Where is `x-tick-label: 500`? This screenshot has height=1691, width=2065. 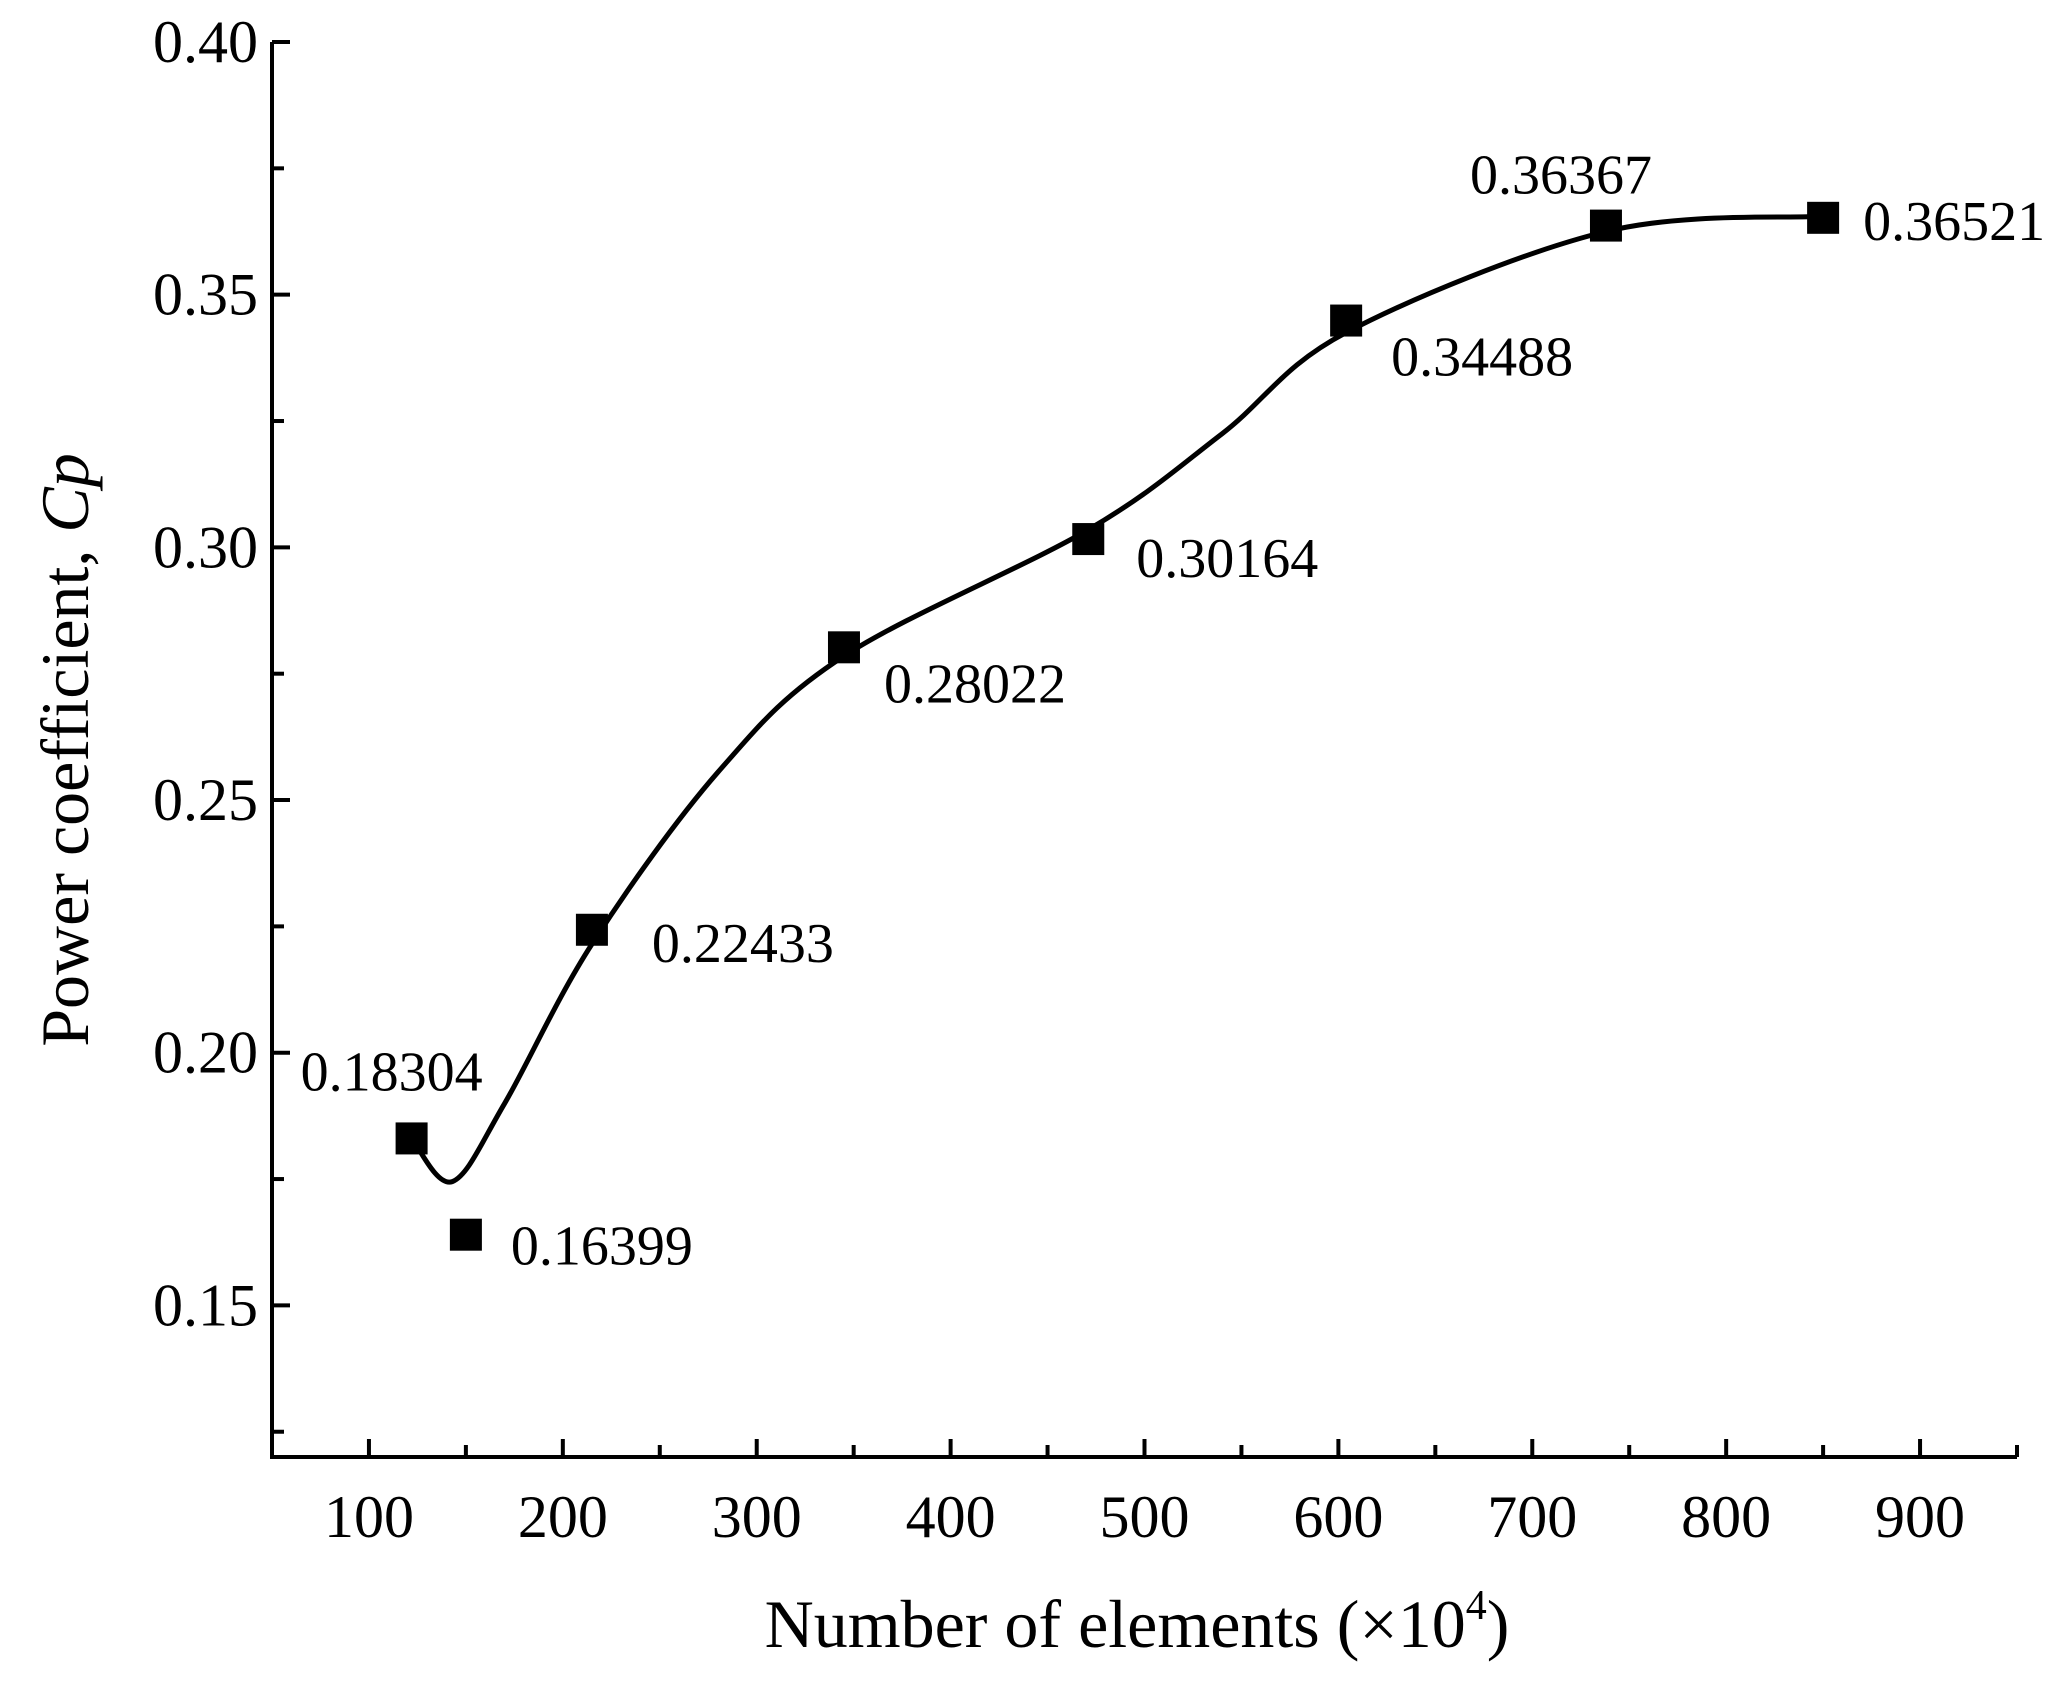
x-tick-label: 500 is located at coordinates (1145, 1517).